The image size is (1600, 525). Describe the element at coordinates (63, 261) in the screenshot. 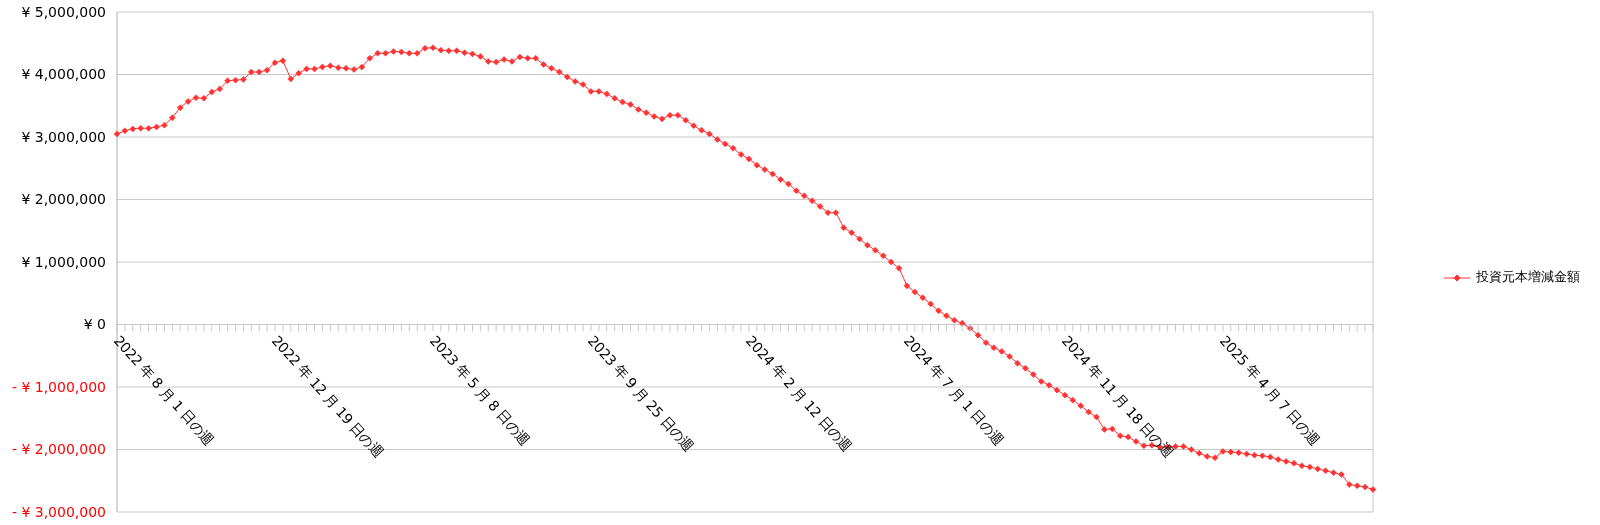

I see `y-tick-label: ¥ 1,000,000` at that location.